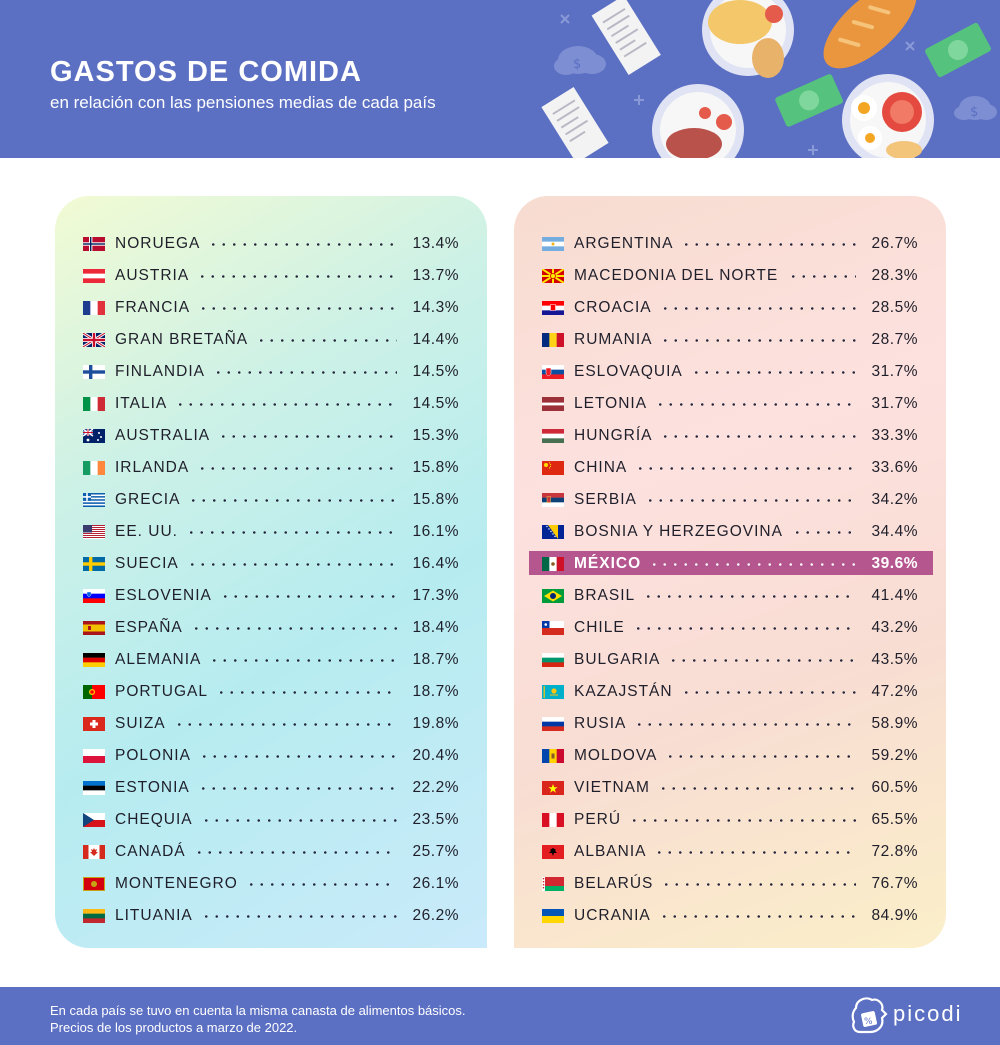 This screenshot has width=1000, height=1045. I want to click on food-illustration: $$, so click(769, 79).